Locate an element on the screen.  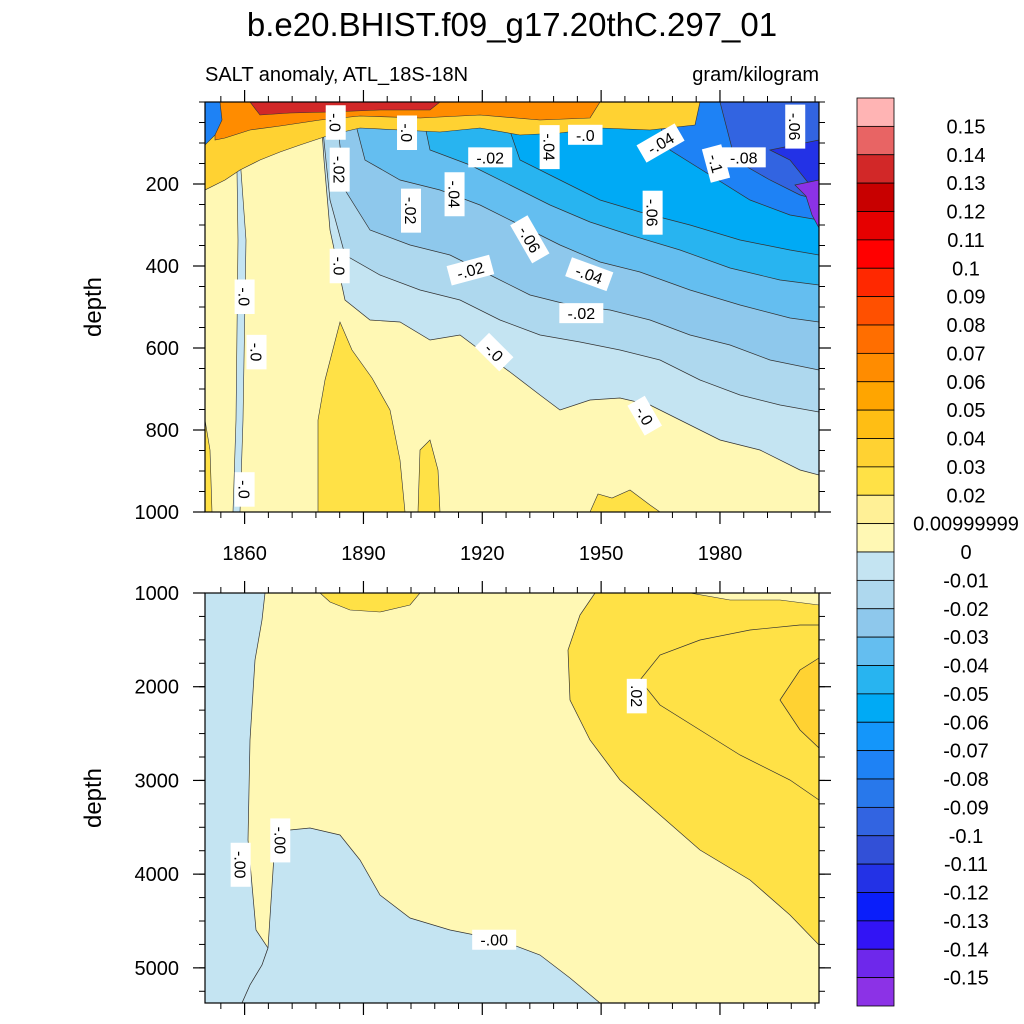
colorbar-label: -0.03 is located at coordinates (966, 638).